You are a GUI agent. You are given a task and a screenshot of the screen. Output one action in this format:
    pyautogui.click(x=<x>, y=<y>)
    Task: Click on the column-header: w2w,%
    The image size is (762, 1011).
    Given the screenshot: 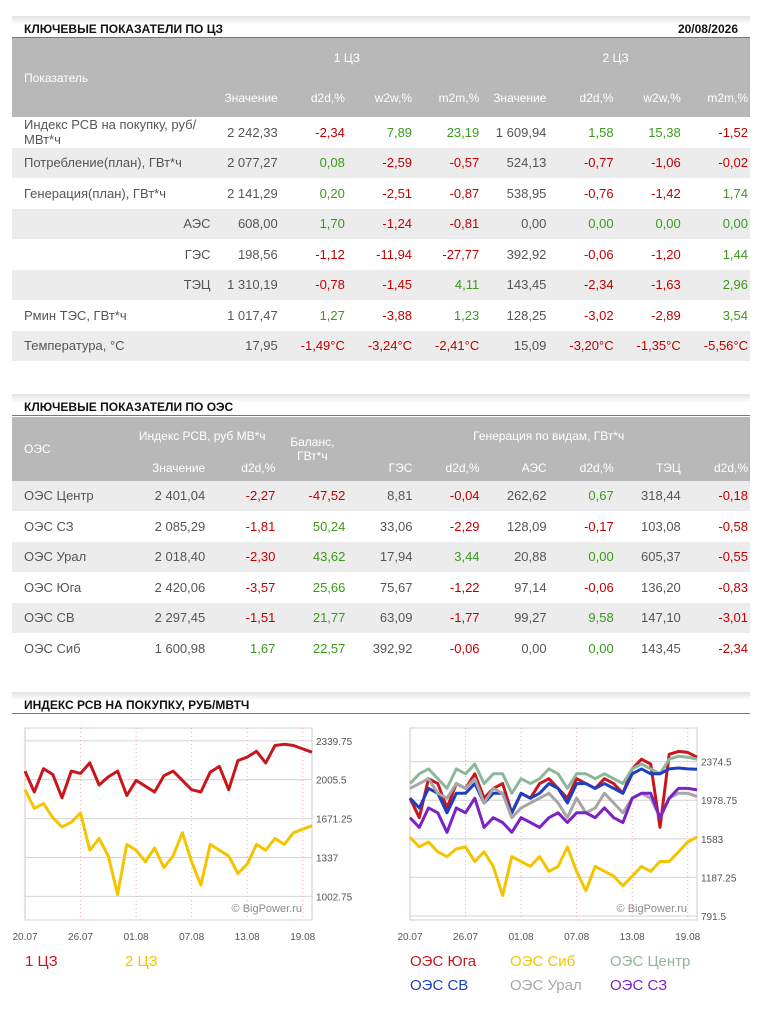 What is the action you would take?
    pyautogui.click(x=649, y=97)
    